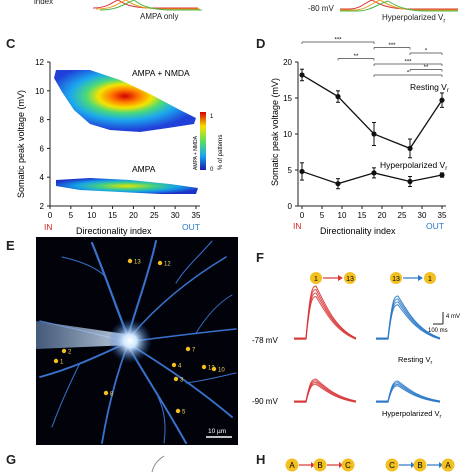  I want to click on d-ytick-label: 15, so click(287, 98).